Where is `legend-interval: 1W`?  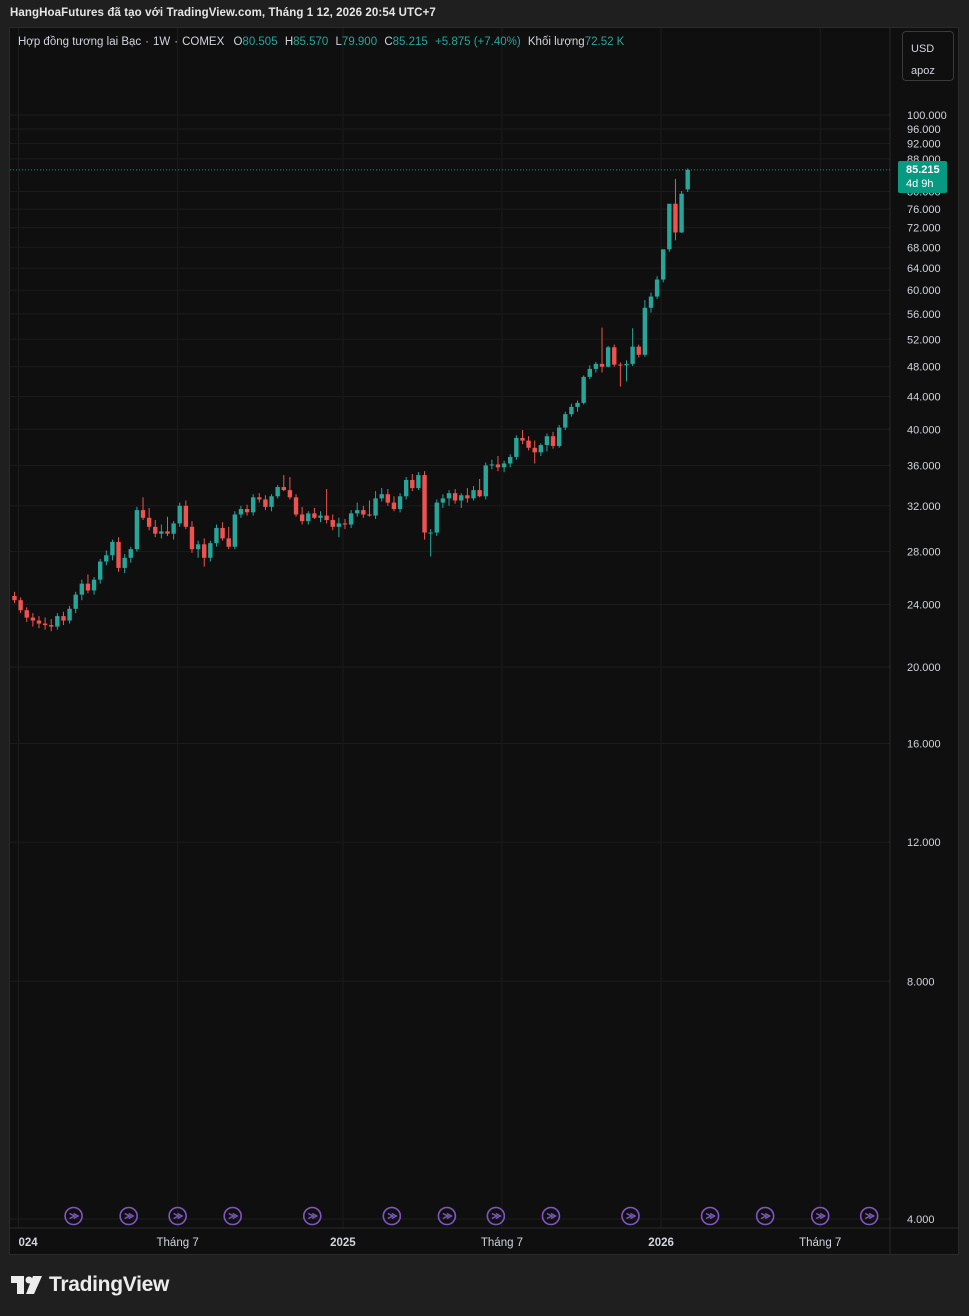 legend-interval: 1W is located at coordinates (162, 42).